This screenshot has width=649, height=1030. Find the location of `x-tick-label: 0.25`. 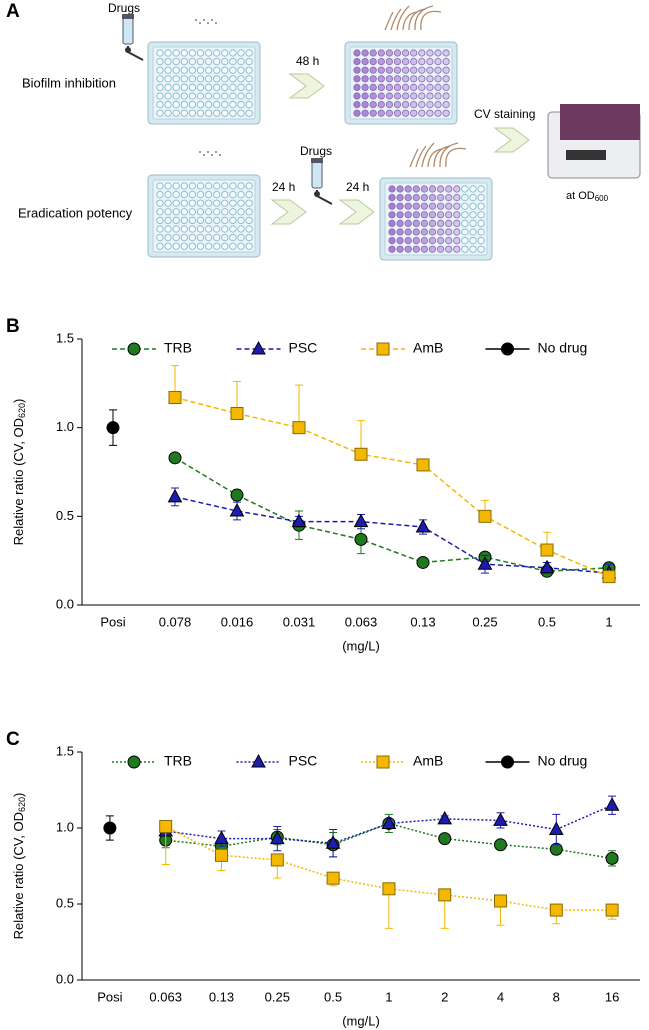

x-tick-label: 0.25 is located at coordinates (484, 621).